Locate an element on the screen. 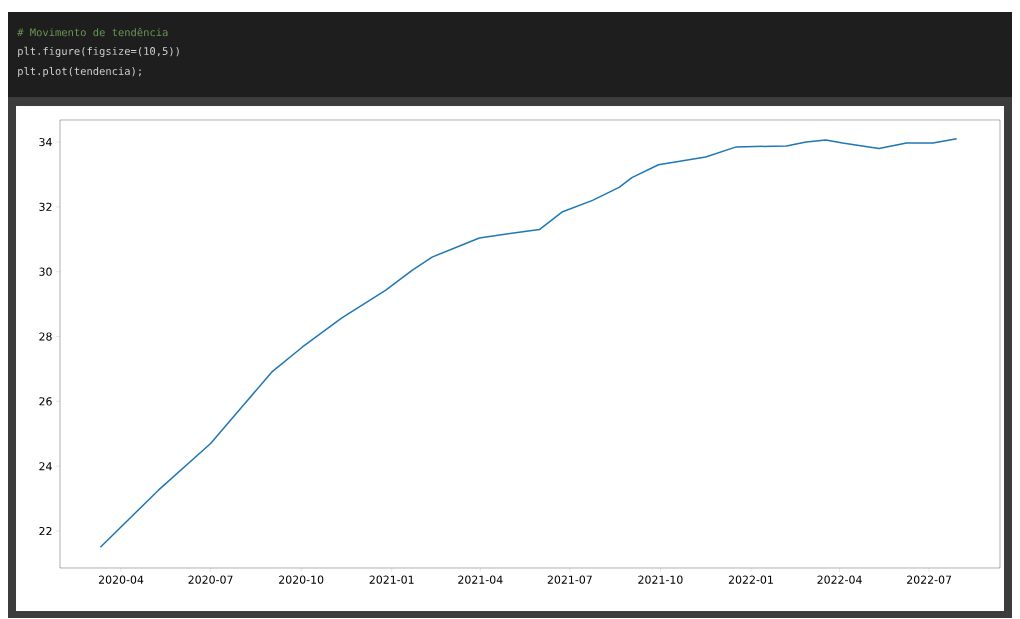 This screenshot has height=619, width=1020. text: plt.figure(figsize=(10,5)) is located at coordinates (98, 52).